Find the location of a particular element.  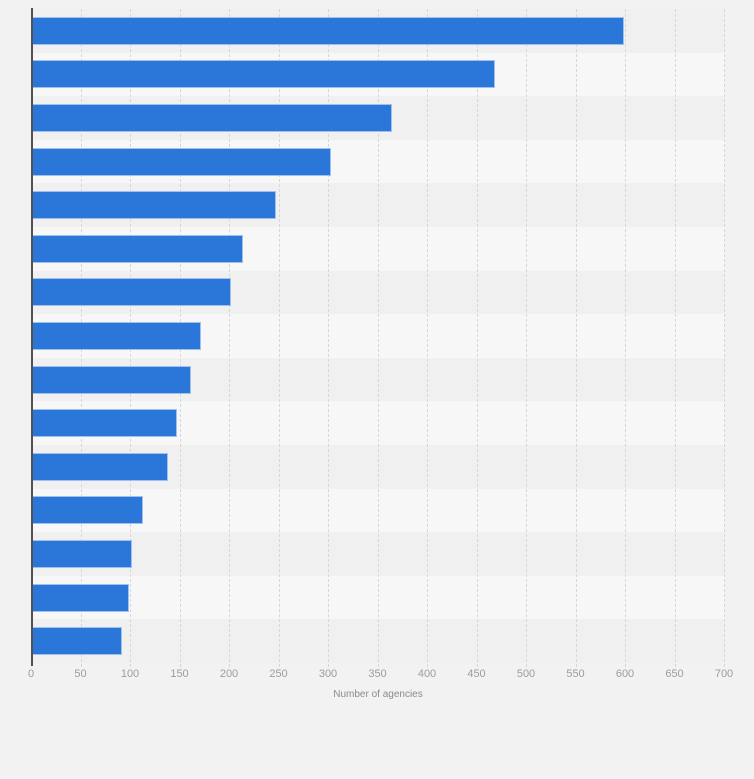

x-tick-label: 50 is located at coordinates (80, 674).